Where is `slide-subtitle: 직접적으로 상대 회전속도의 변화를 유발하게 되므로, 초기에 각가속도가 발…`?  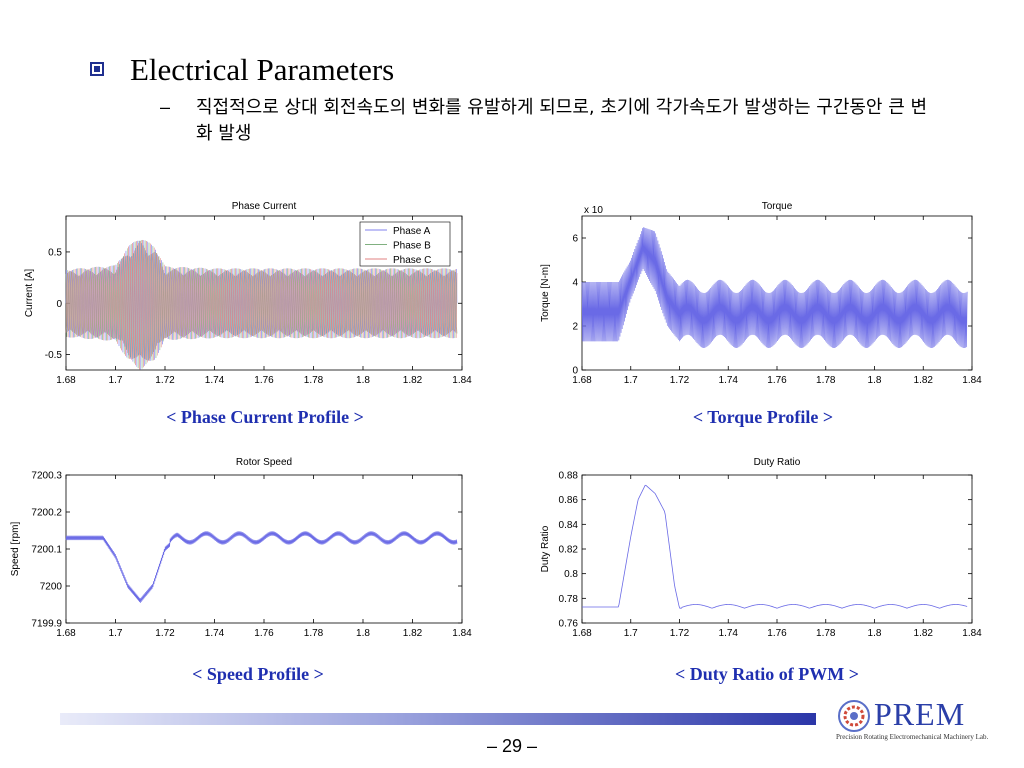
slide-subtitle: 직접적으로 상대 회전속도의 변화를 유발하게 되므로, 초기에 각가속도가 발… is located at coordinates (562, 120).